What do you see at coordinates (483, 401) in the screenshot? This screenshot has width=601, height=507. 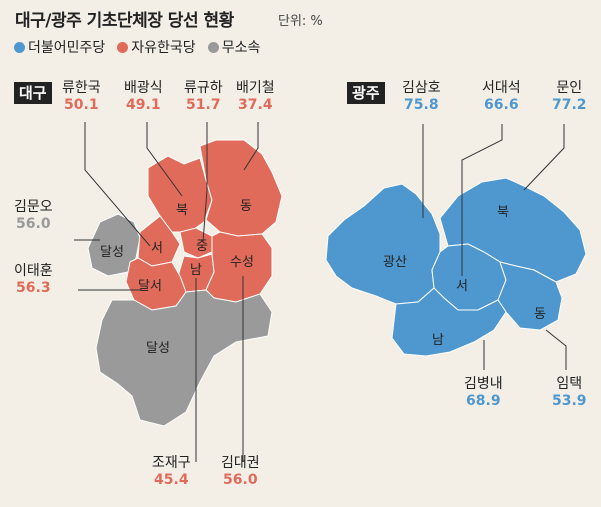 I see `winner-value: 68.9` at bounding box center [483, 401].